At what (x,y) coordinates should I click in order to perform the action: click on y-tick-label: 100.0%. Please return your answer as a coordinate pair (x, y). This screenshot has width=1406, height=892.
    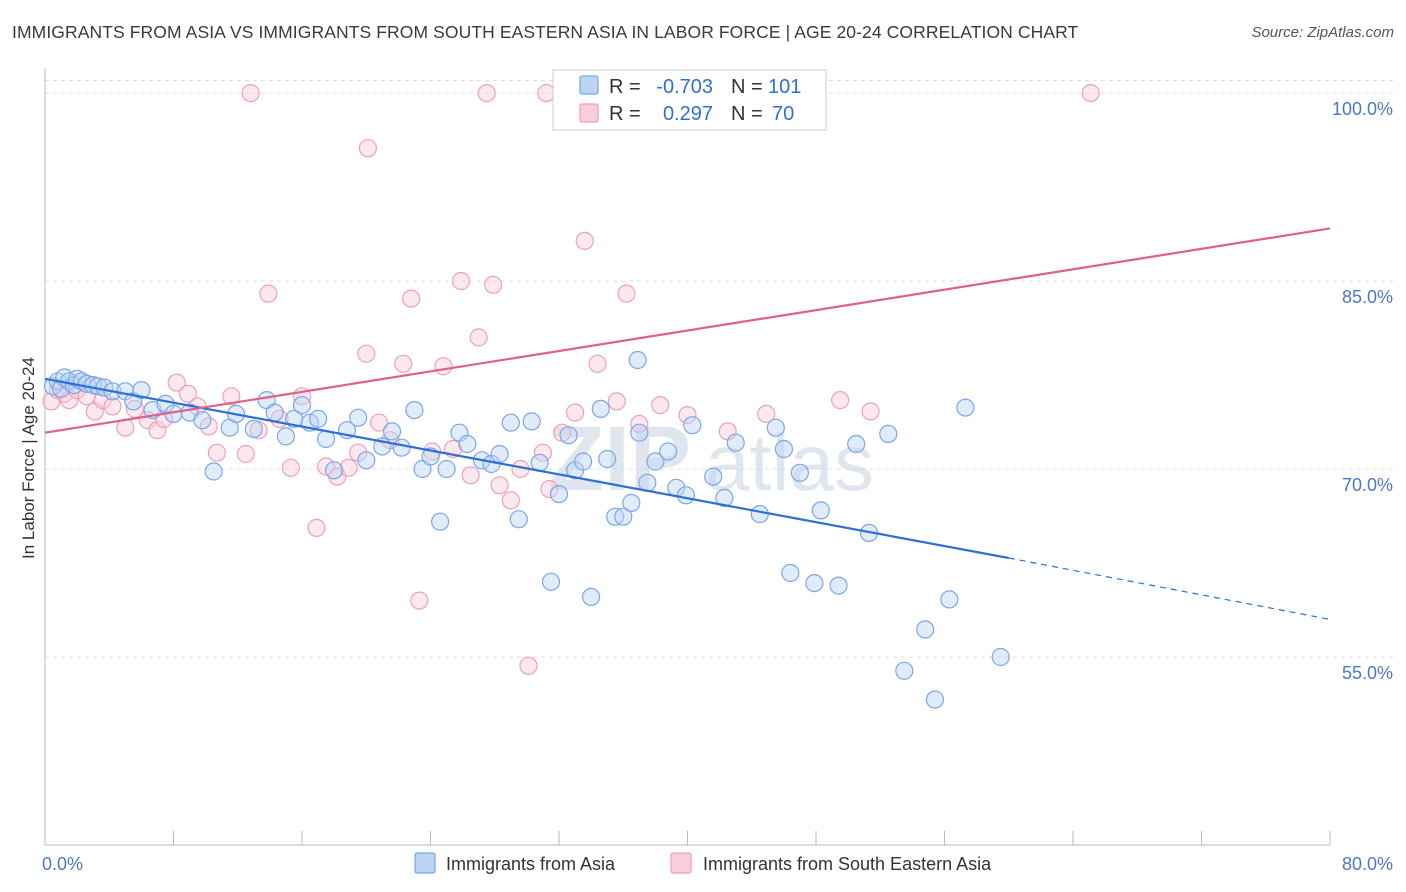
    Looking at the image, I should click on (1362, 109).